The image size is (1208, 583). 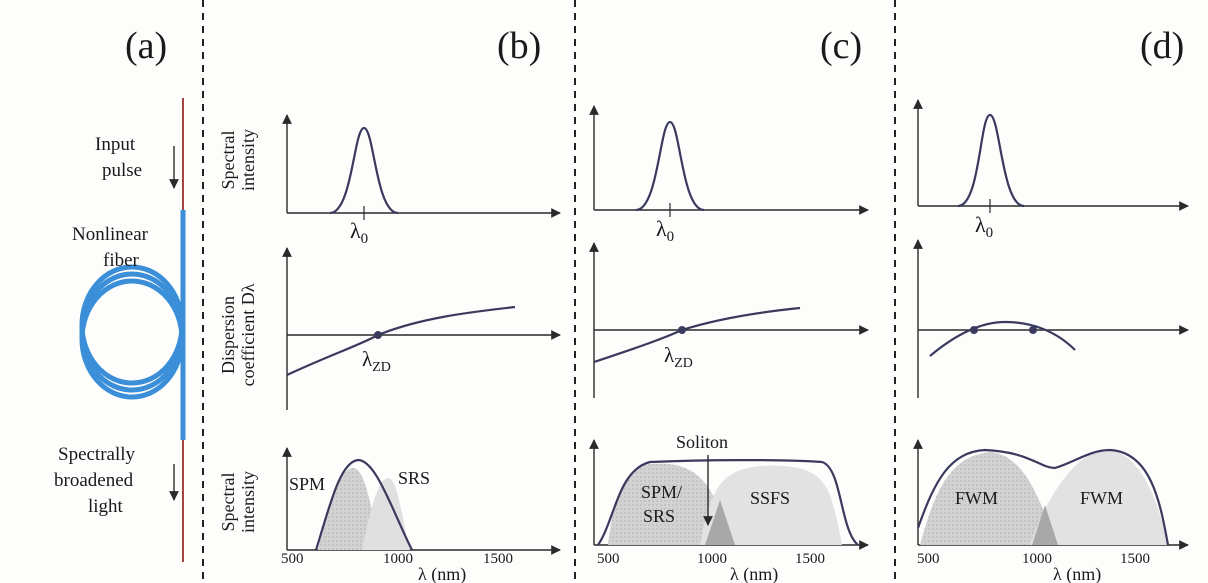 I want to click on output-label: light, so click(x=106, y=506).